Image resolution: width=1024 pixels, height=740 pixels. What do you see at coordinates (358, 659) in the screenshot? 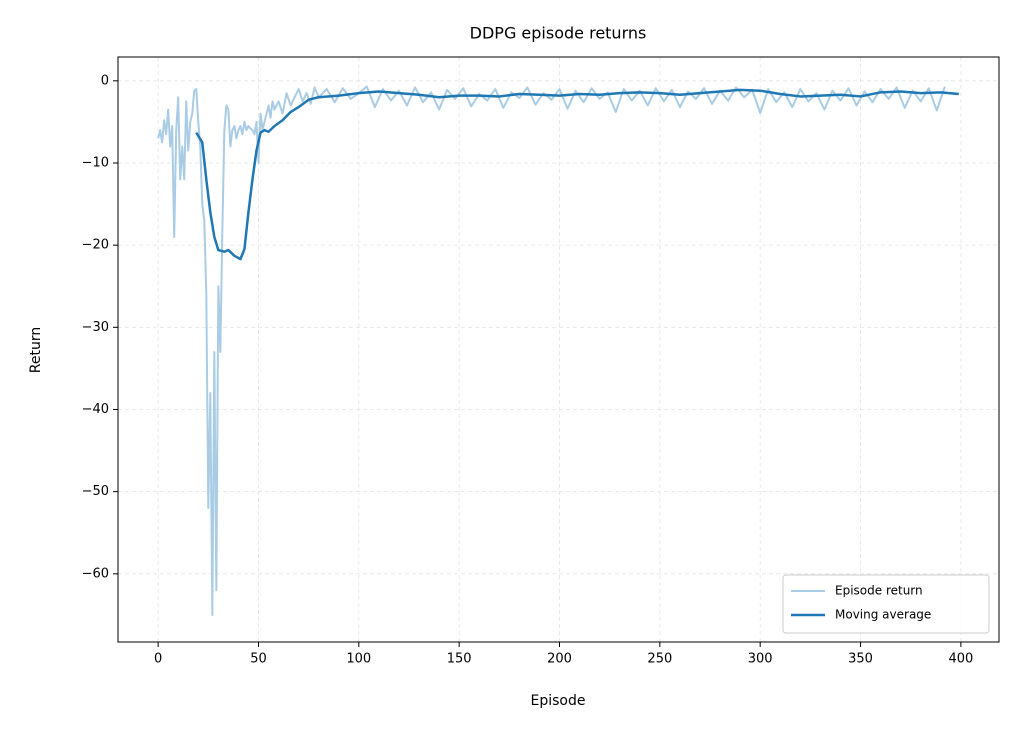
I see `x-tick-label: 100` at bounding box center [358, 659].